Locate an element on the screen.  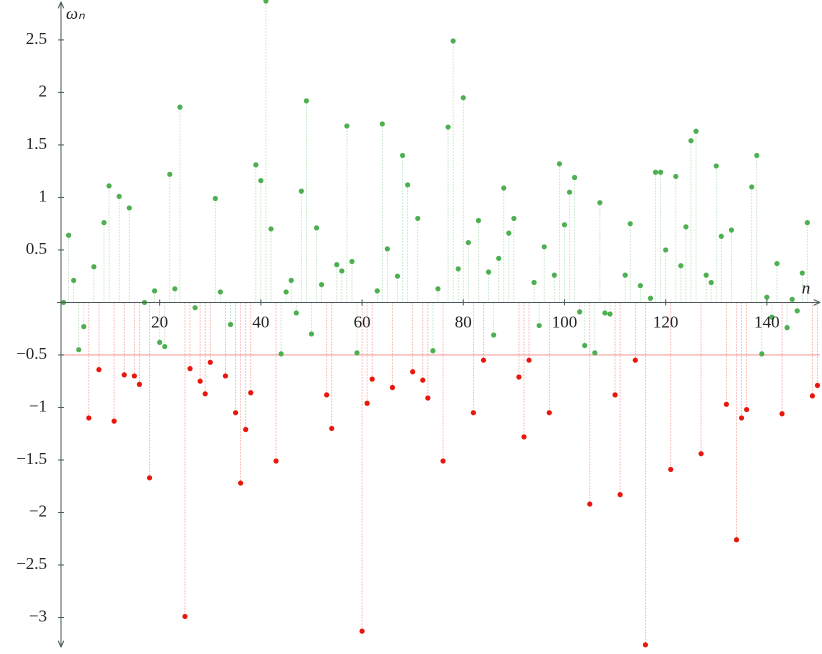
y-tick-label: −2 is located at coordinates (38, 510).